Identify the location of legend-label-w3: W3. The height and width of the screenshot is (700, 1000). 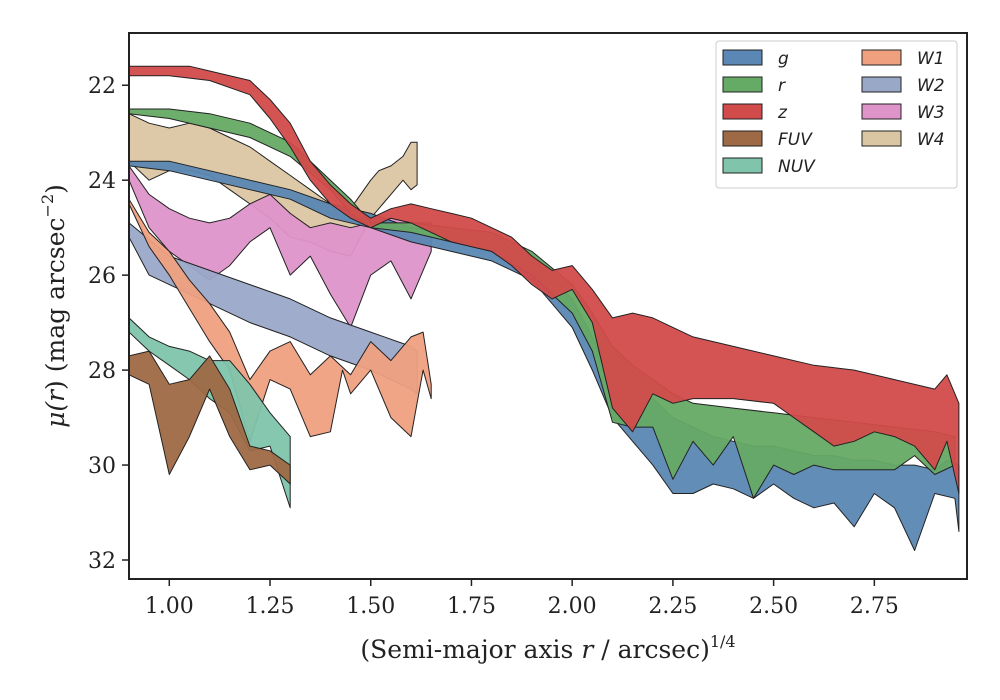
(931, 113).